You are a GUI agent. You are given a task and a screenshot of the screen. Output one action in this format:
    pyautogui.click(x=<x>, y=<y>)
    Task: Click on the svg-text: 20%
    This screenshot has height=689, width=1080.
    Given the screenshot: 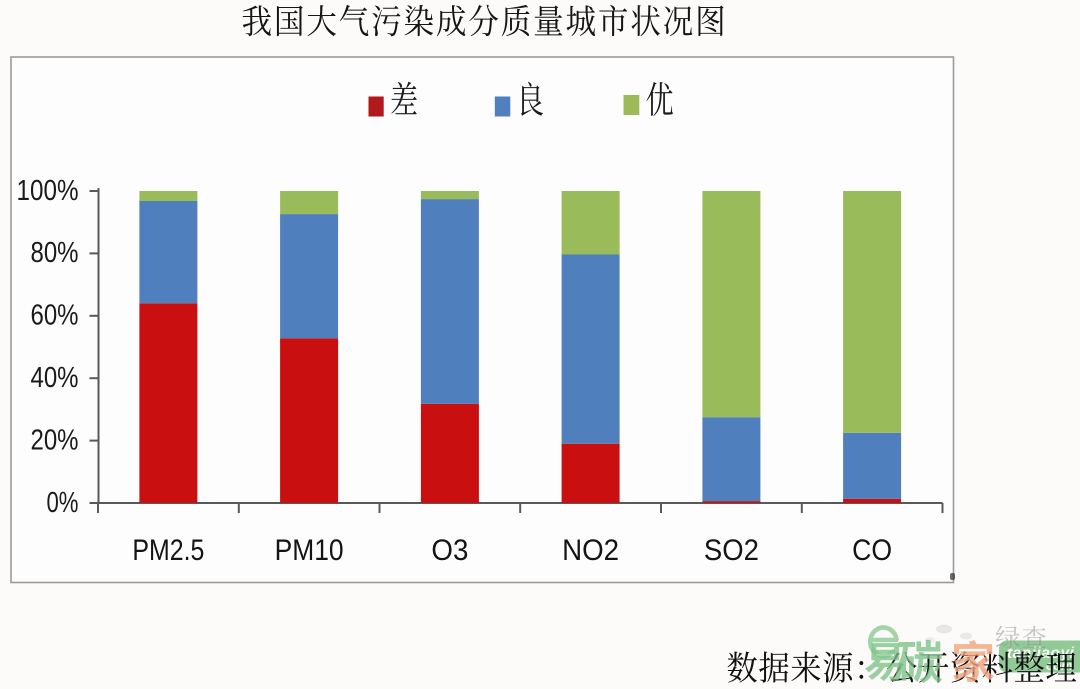 What is the action you would take?
    pyautogui.click(x=55, y=440)
    